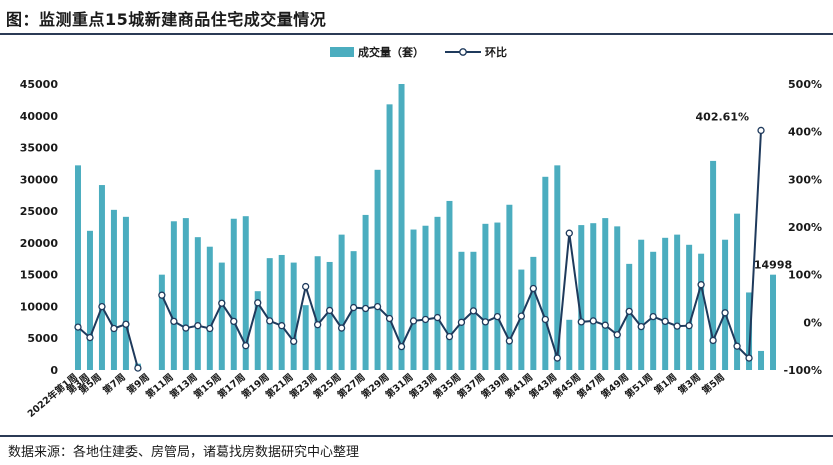 The image size is (833, 465). I want to click on bottom-rule, so click(416, 436).